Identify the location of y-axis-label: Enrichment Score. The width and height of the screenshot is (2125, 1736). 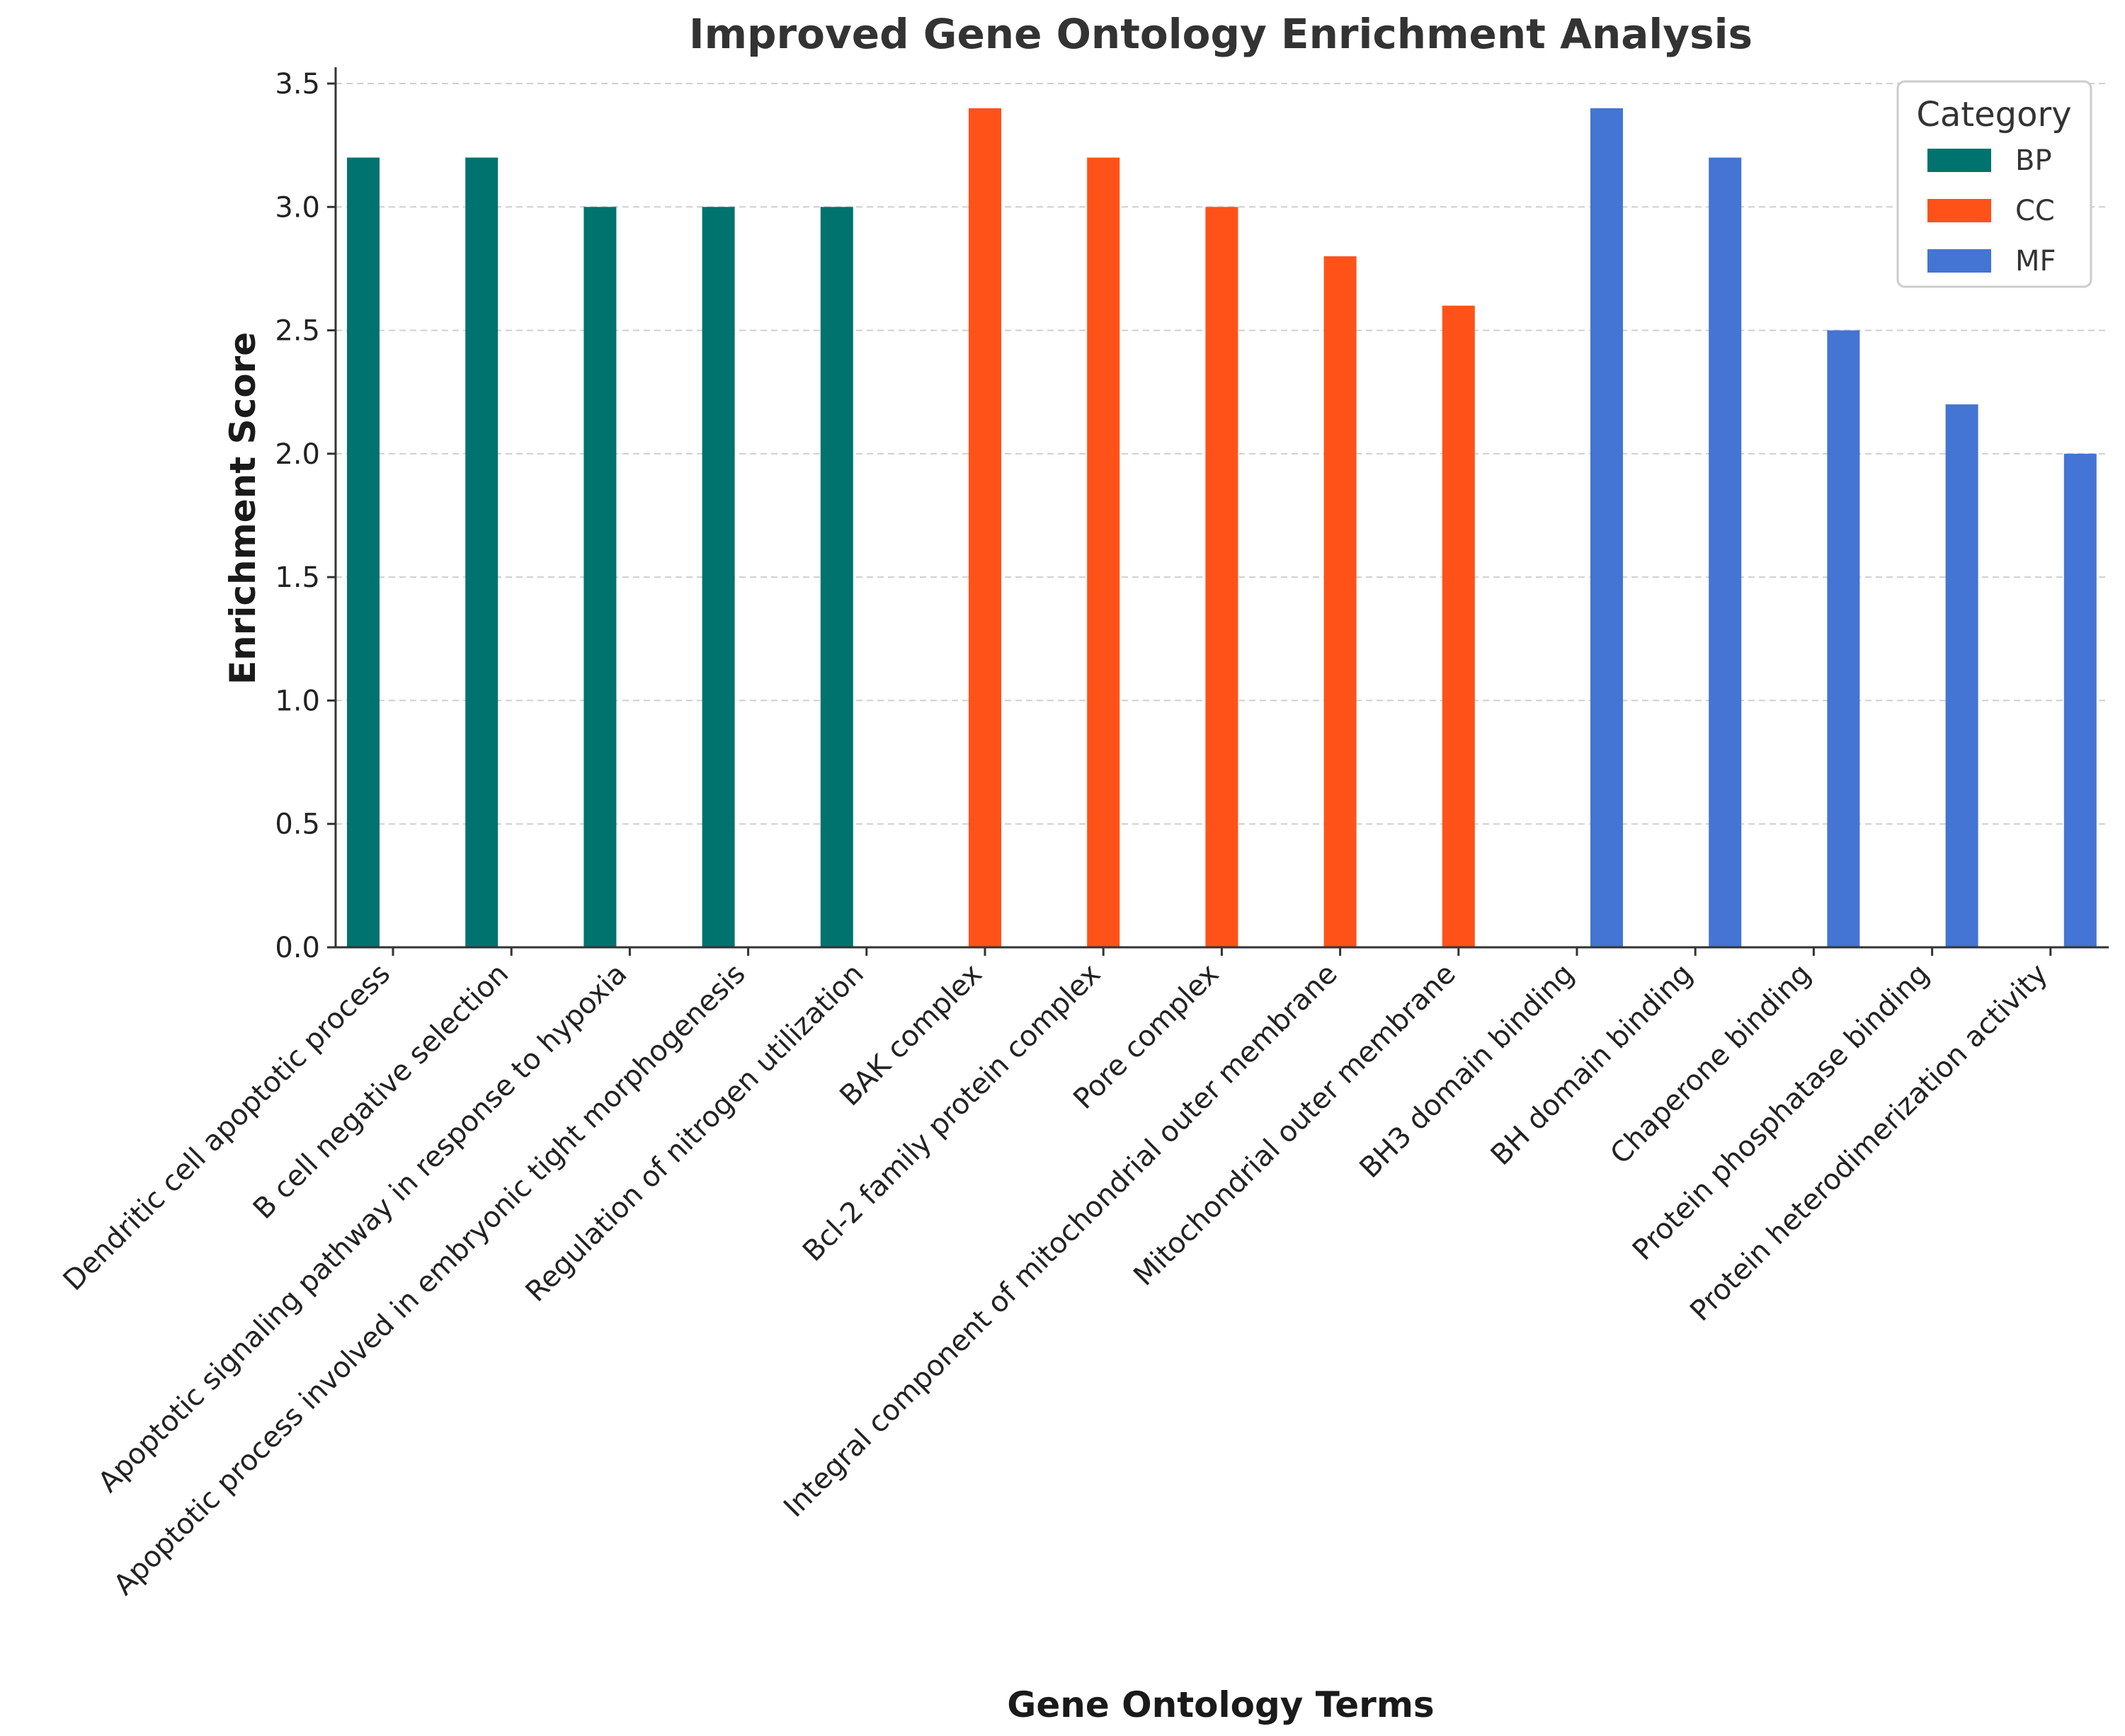
(242, 508).